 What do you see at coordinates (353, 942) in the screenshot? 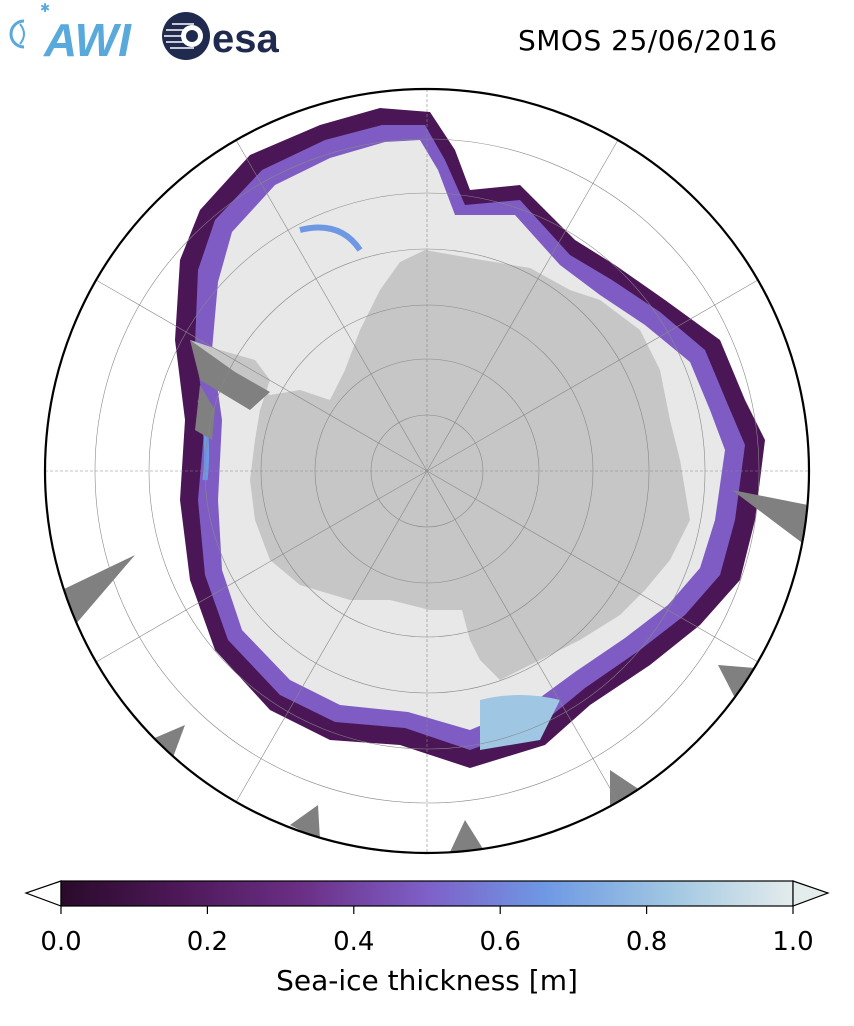
I see `colorbar-tick-label: 0.4` at bounding box center [353, 942].